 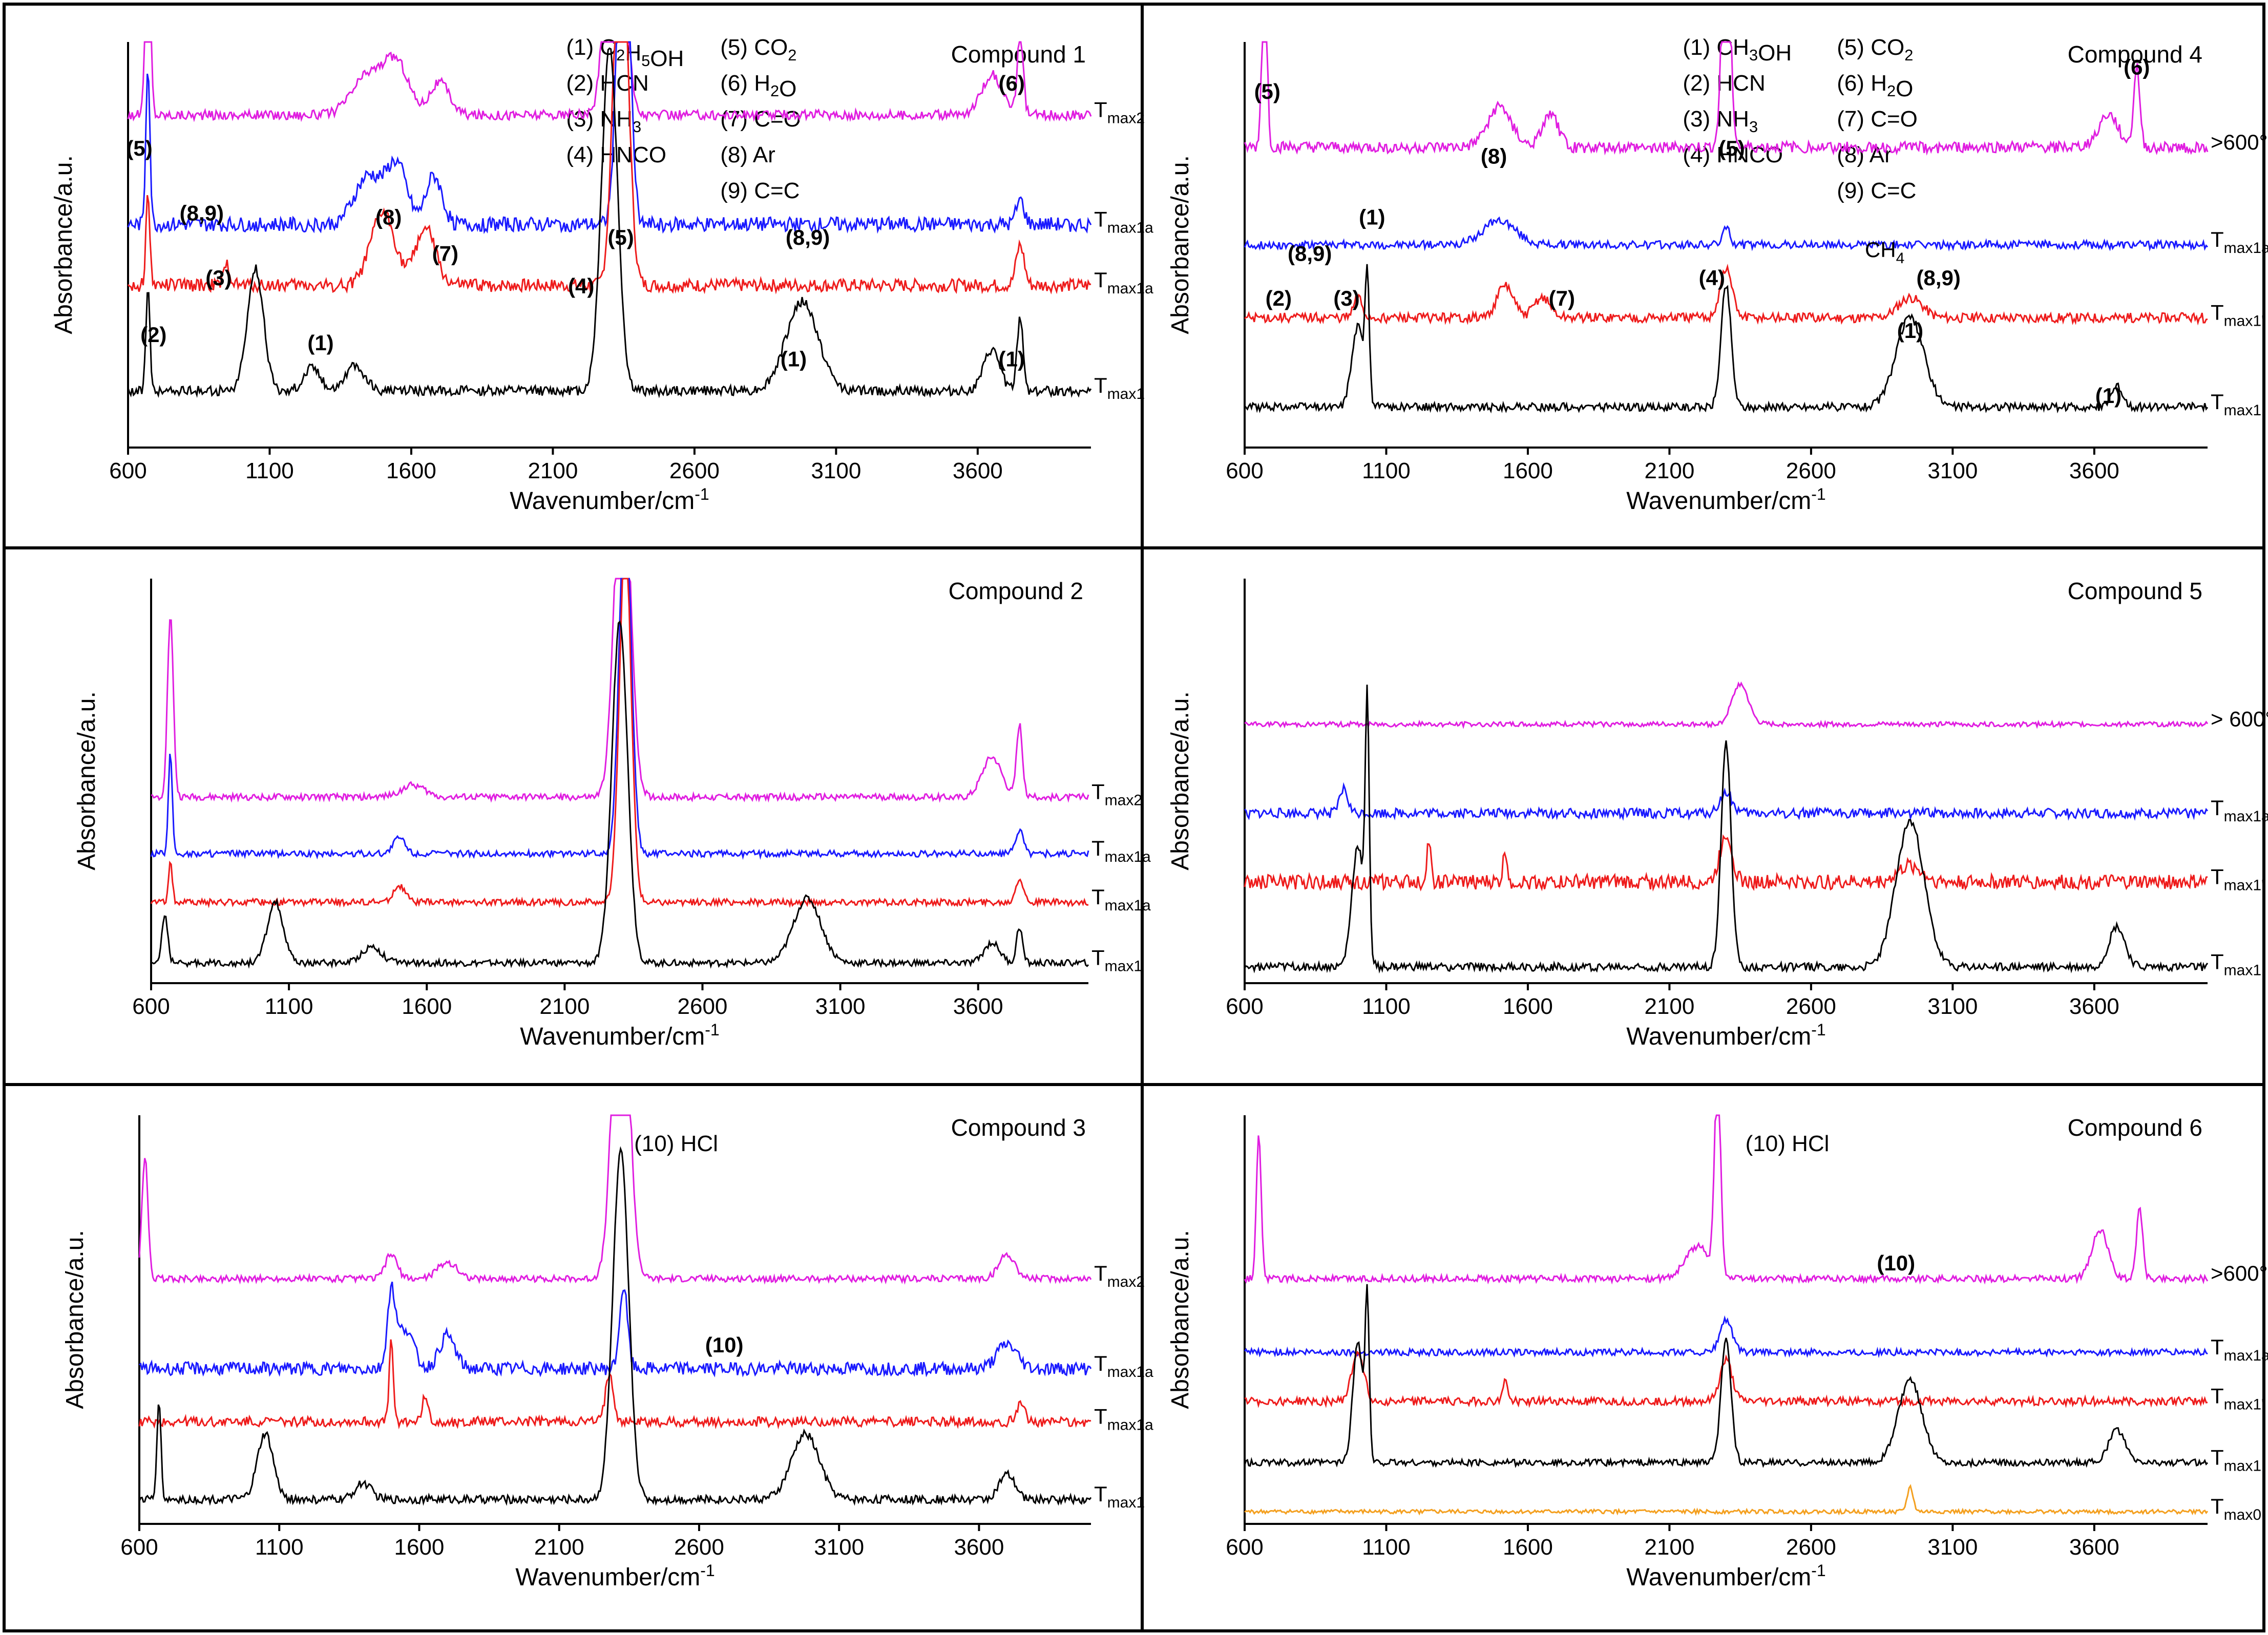 What do you see at coordinates (1720, 121) in the screenshot?
I see `legend-entry: (3) NH3` at bounding box center [1720, 121].